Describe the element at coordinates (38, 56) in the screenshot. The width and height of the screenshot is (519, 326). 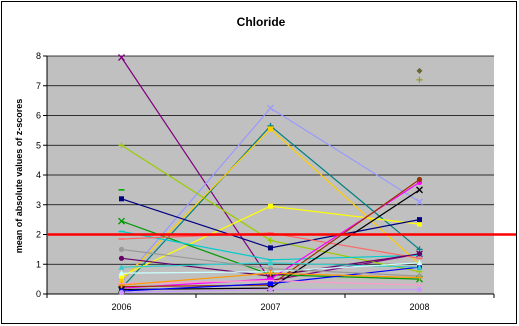
I see `y-tick-label: 8` at that location.